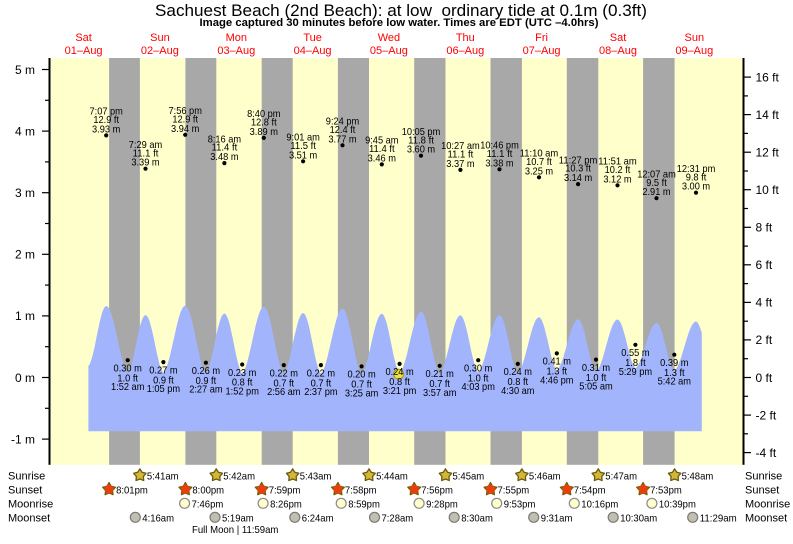 This screenshot has width=793, height=544. What do you see at coordinates (242, 383) in the screenshot?
I see `svg-text: 0.8 ft` at bounding box center [242, 383].